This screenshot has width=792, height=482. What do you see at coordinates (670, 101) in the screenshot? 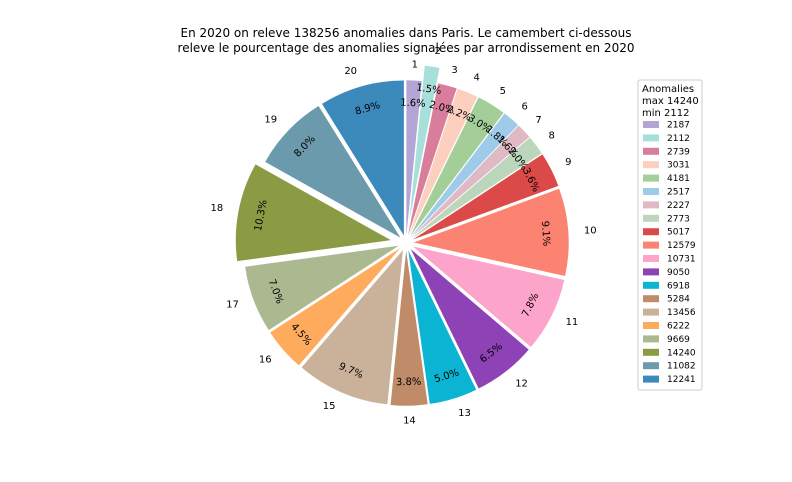
I see `legend-title-line-2: max 14240` at bounding box center [670, 101].